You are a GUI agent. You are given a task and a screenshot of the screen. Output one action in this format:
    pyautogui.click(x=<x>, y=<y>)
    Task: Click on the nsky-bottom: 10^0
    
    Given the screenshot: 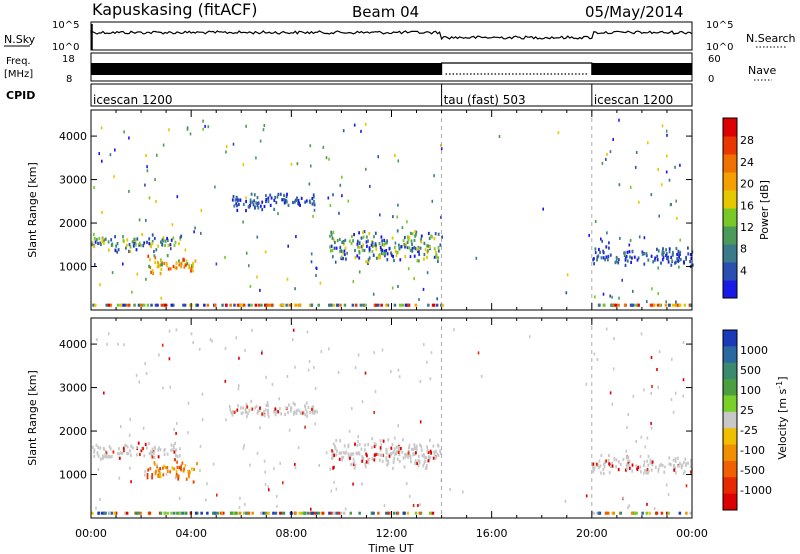 What is the action you would take?
    pyautogui.click(x=65, y=47)
    